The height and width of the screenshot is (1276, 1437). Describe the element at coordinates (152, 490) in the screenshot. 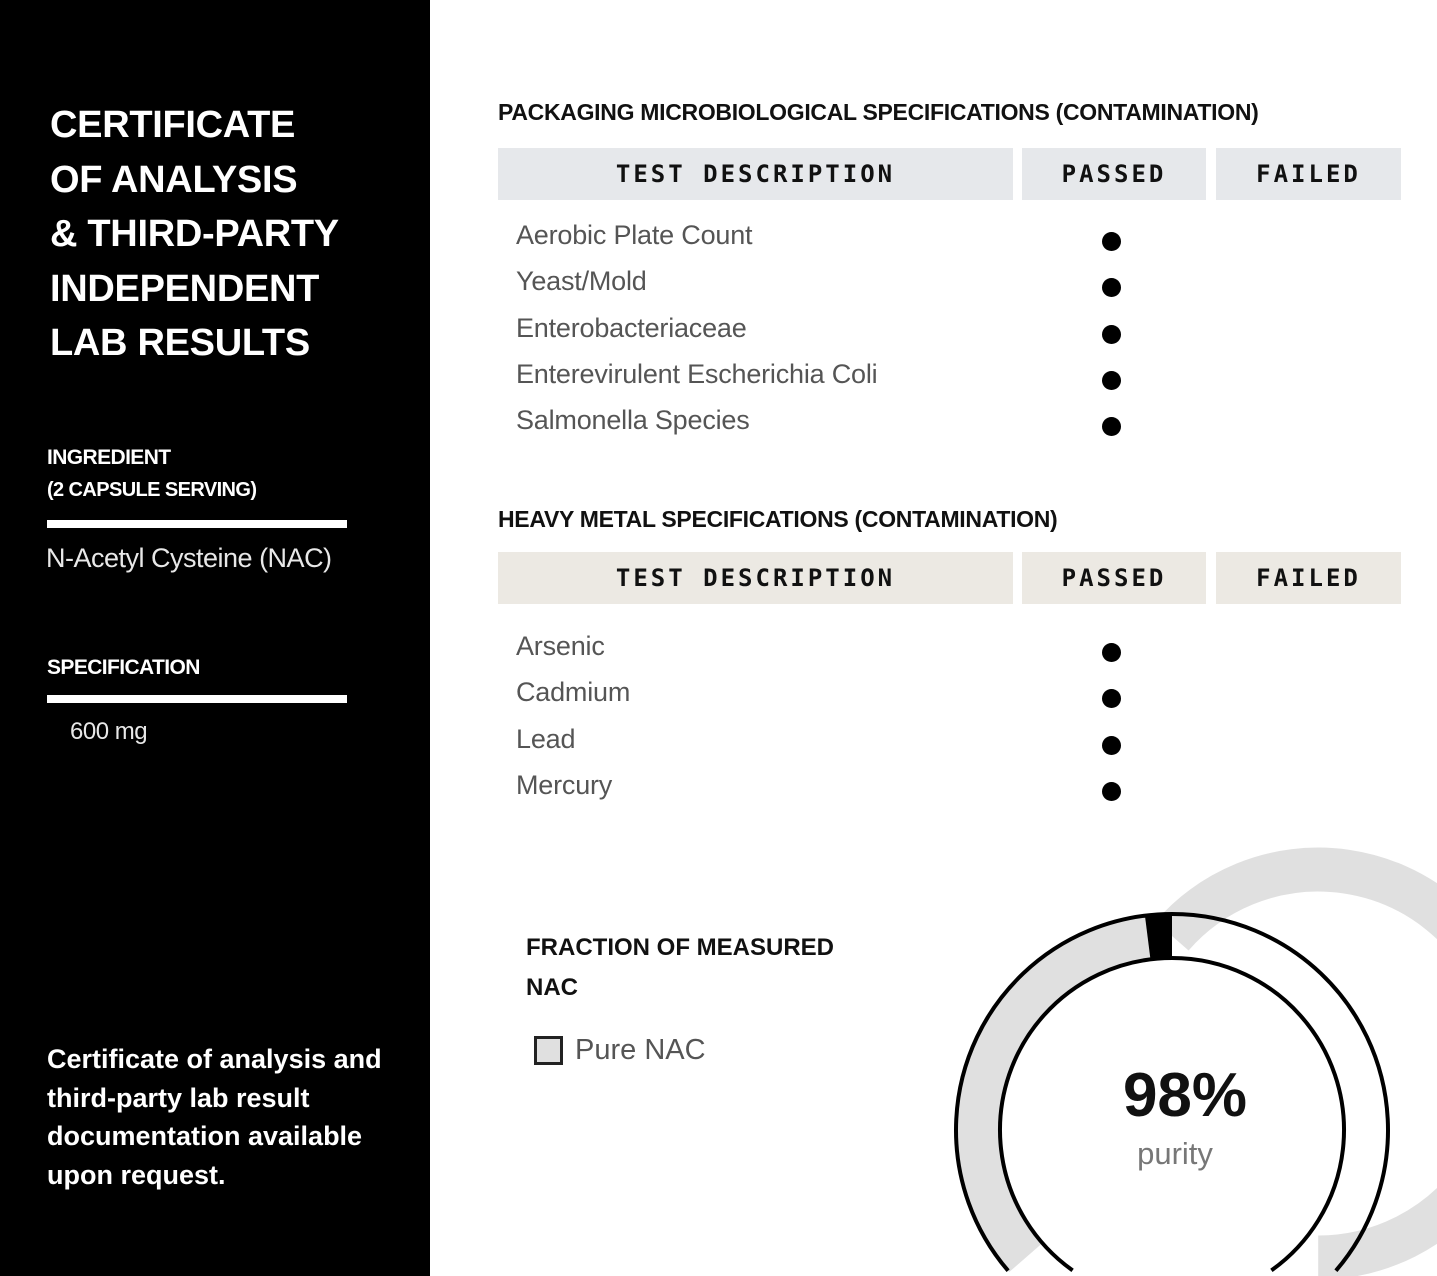

I see `ingredient-label-line: (2 CAPSULE SERVING)` at that location.